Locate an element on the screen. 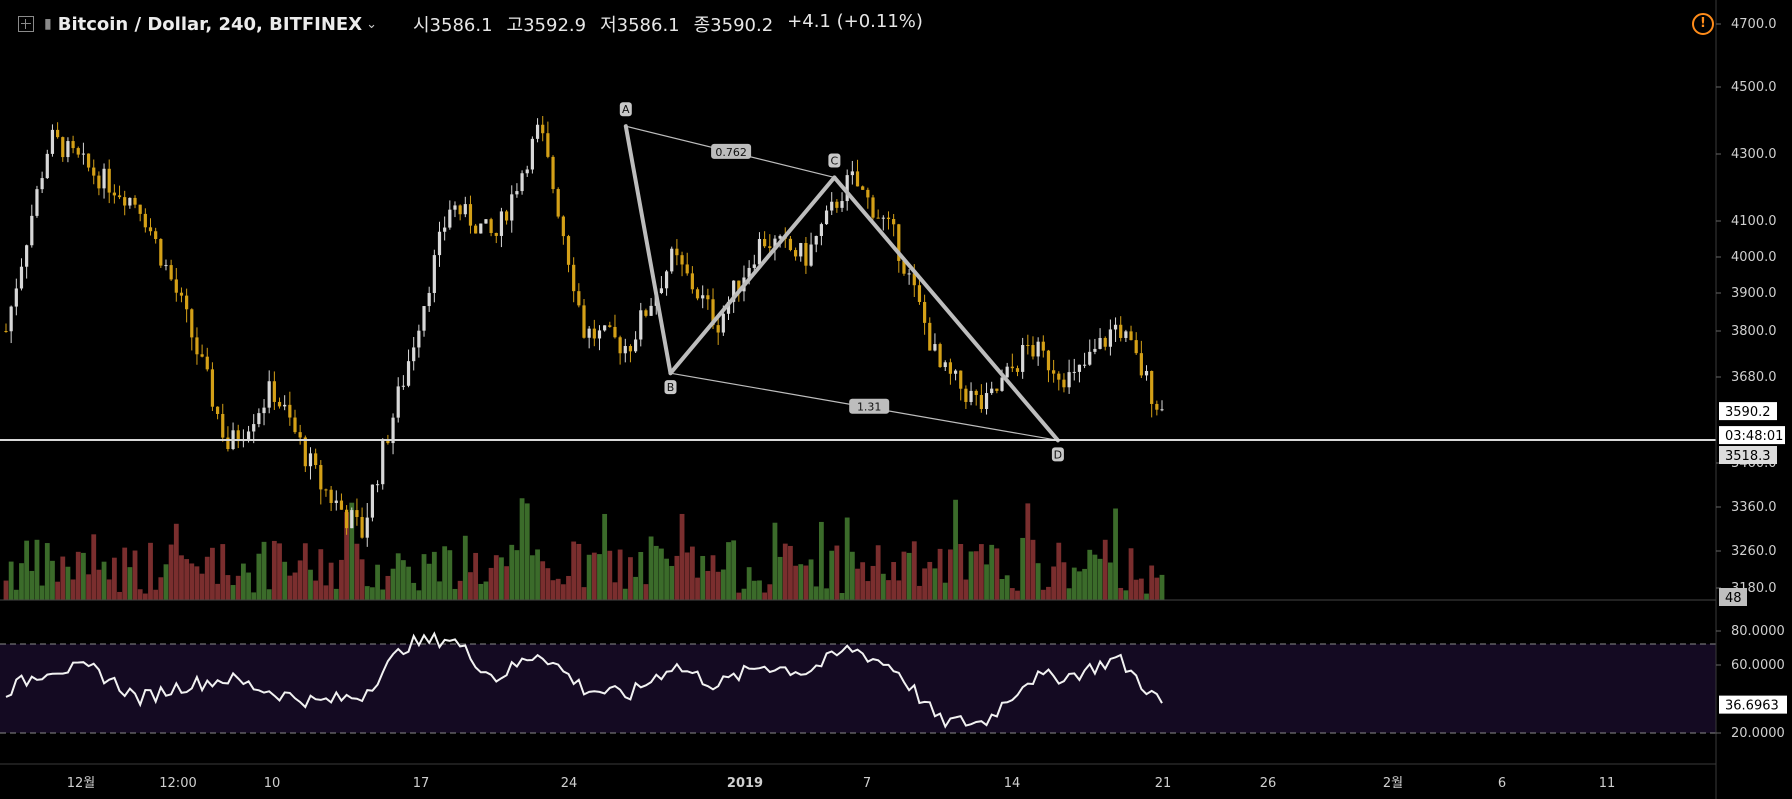 This screenshot has height=799, width=1792. countdown-tag-box is located at coordinates (1752, 435).